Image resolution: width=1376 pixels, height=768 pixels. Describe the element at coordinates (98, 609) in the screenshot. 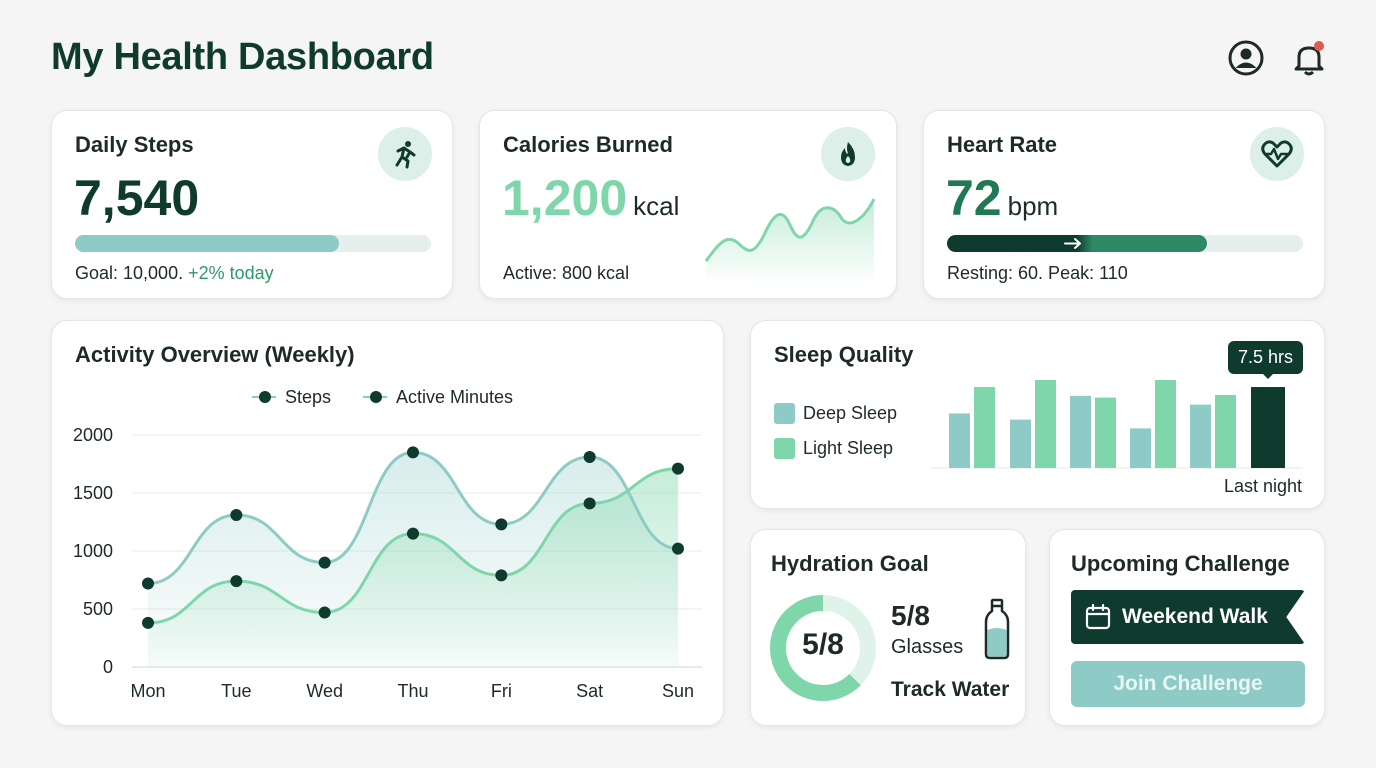

I see `y-tick-label: 500` at that location.